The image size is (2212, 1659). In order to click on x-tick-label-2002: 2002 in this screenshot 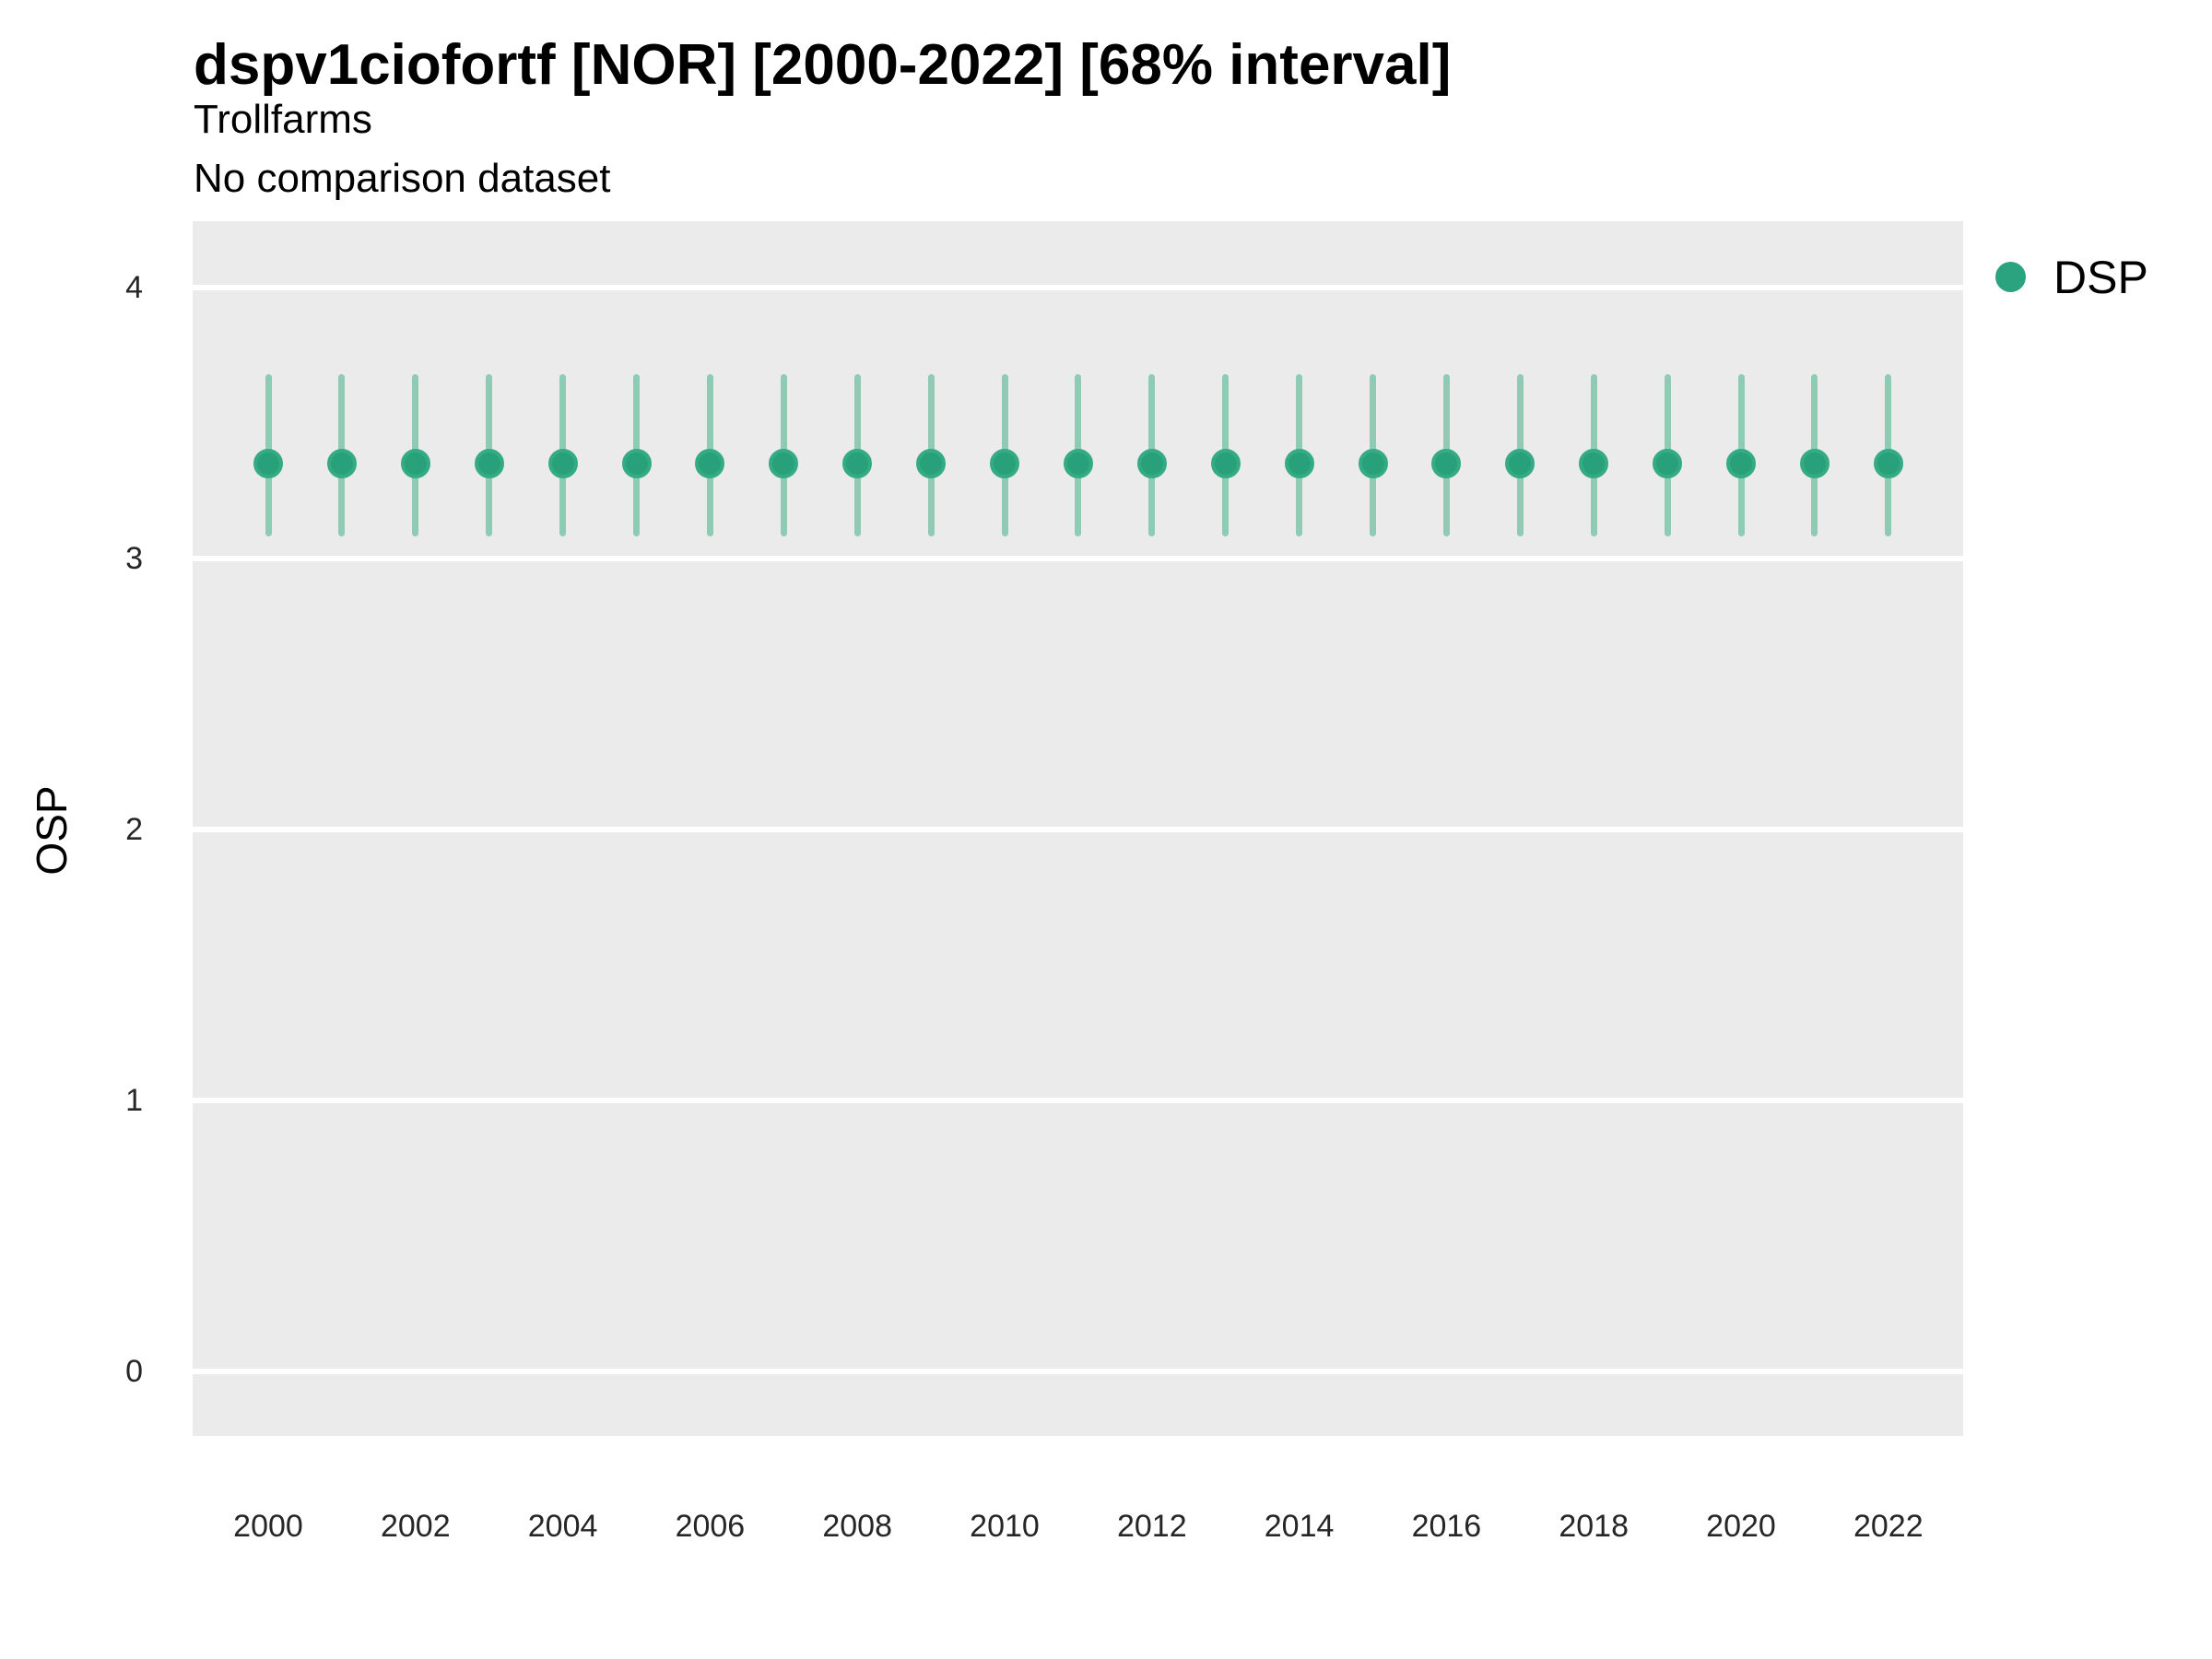, I will do `click(415, 1526)`.